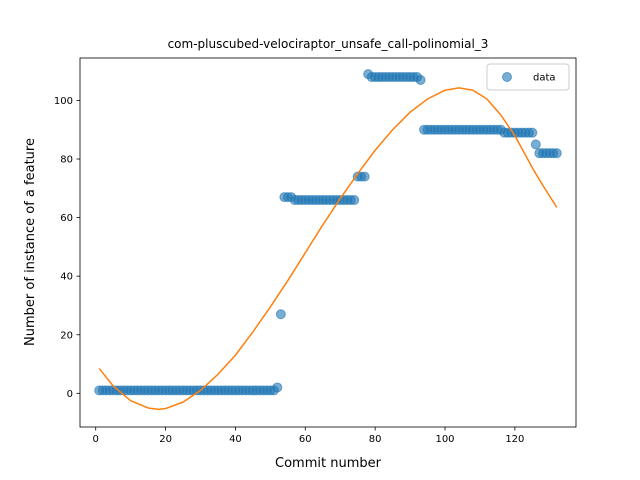  I want to click on x-tick-label: 40, so click(235, 439).